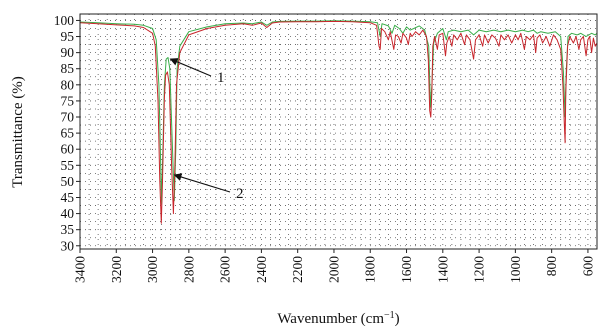 Image resolution: width=600 pixels, height=329 pixels. Describe the element at coordinates (397, 319) in the screenshot. I see `x-axis-title-end: )` at that location.